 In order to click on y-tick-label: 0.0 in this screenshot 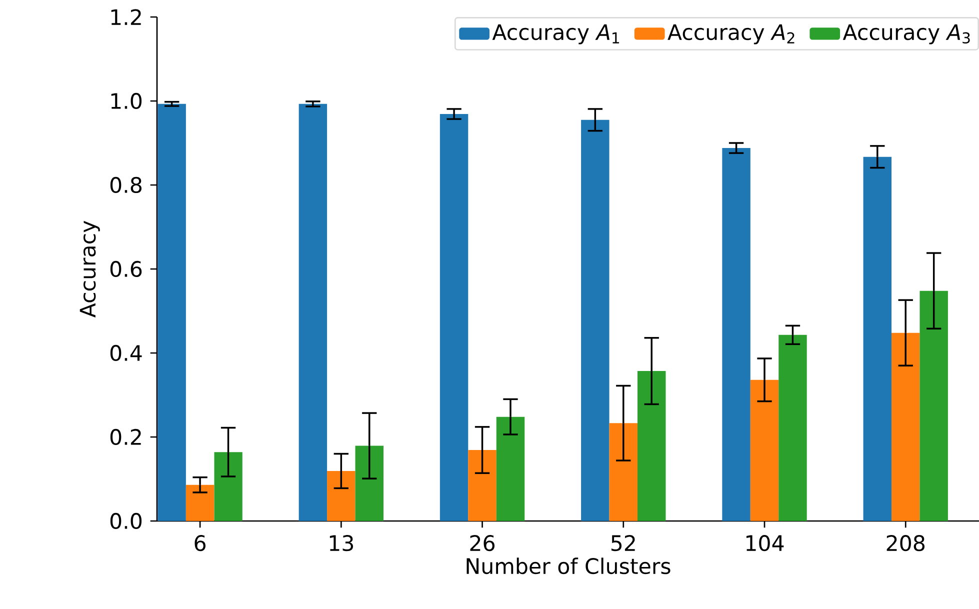, I will do `click(126, 521)`.